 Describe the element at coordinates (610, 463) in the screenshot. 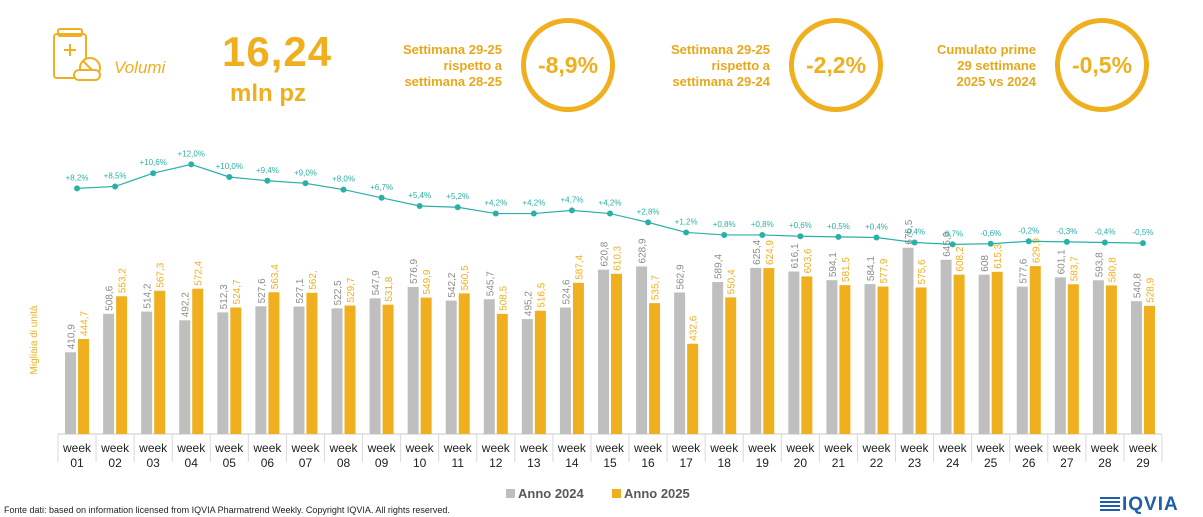

I see `x-tick-label-number: 15` at that location.